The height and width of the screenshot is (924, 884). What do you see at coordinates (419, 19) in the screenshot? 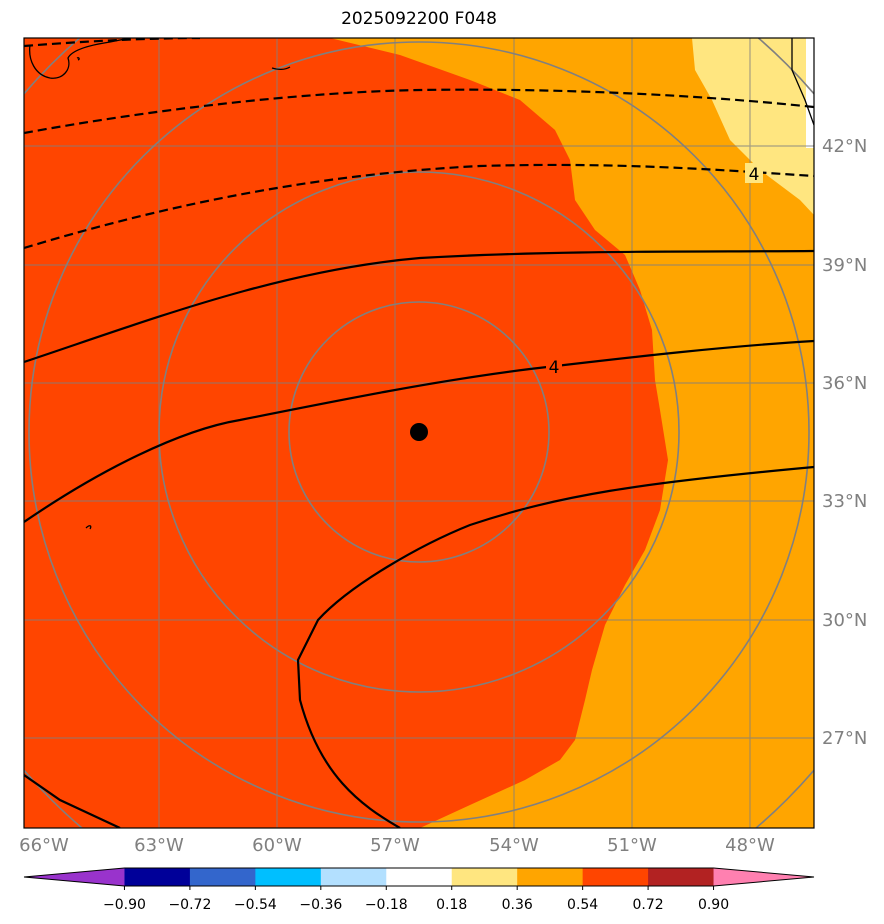
I see `map-title: 2025092200 F048` at bounding box center [419, 19].